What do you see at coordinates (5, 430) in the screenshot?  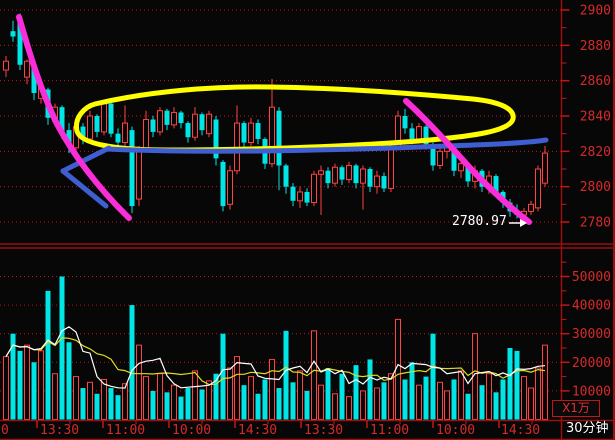 I see `svg-text: 0` at bounding box center [5, 430].